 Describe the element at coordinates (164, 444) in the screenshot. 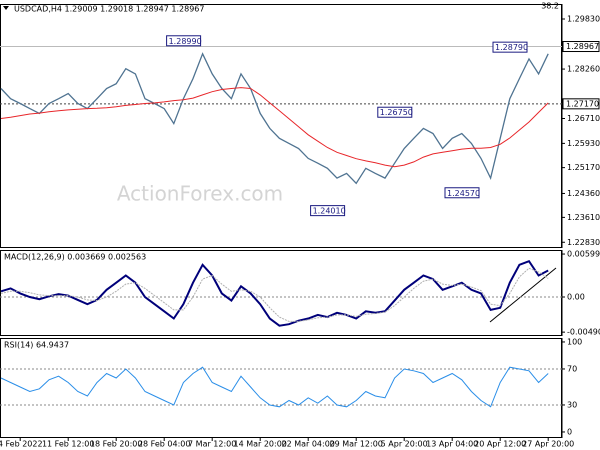

I see `x-tick-label: 28 Feb 04:00` at that location.